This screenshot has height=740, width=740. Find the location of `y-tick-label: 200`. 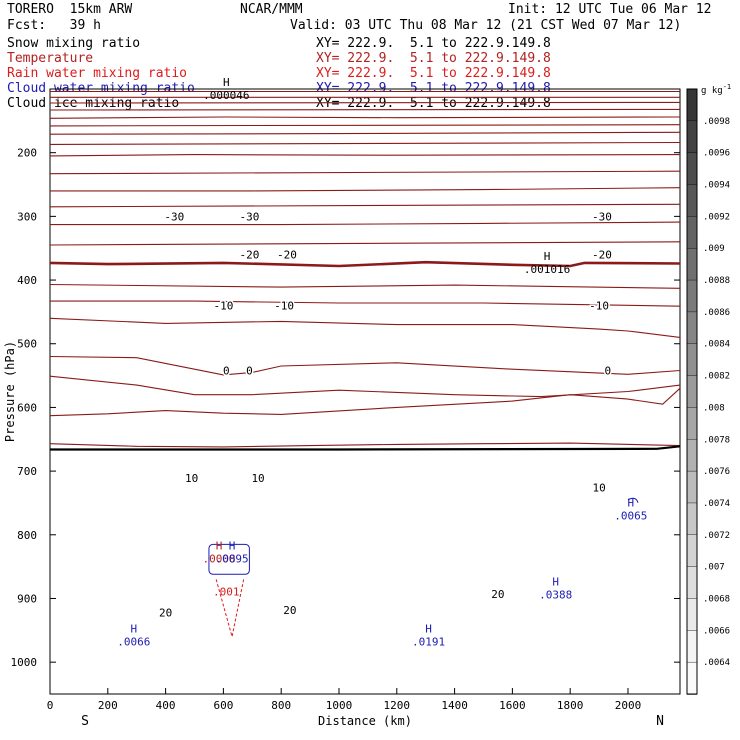

y-tick-label: 200 is located at coordinates (27, 153).